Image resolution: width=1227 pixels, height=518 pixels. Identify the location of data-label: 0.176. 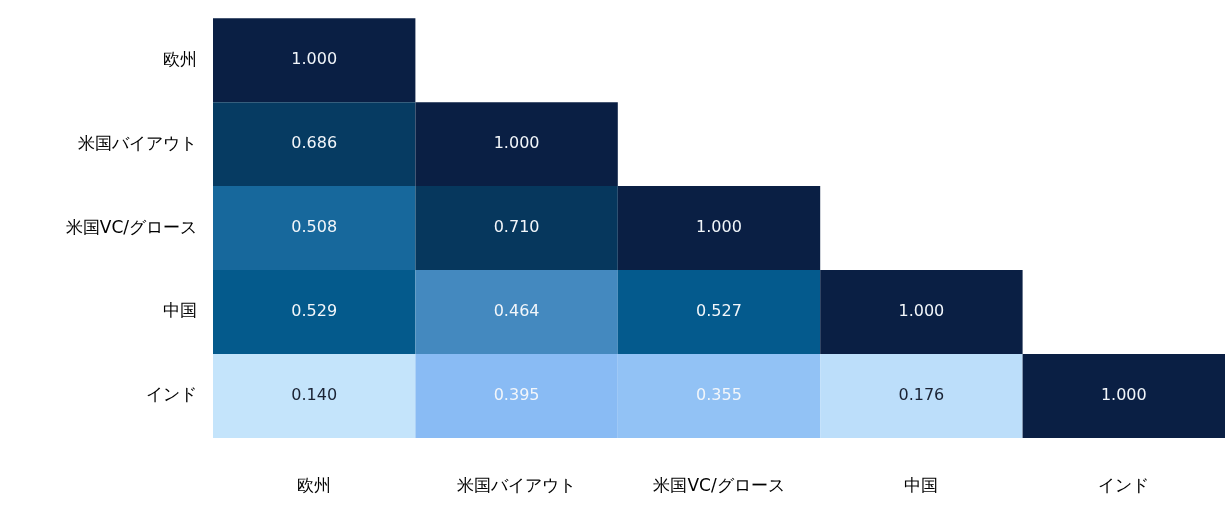
(921, 395).